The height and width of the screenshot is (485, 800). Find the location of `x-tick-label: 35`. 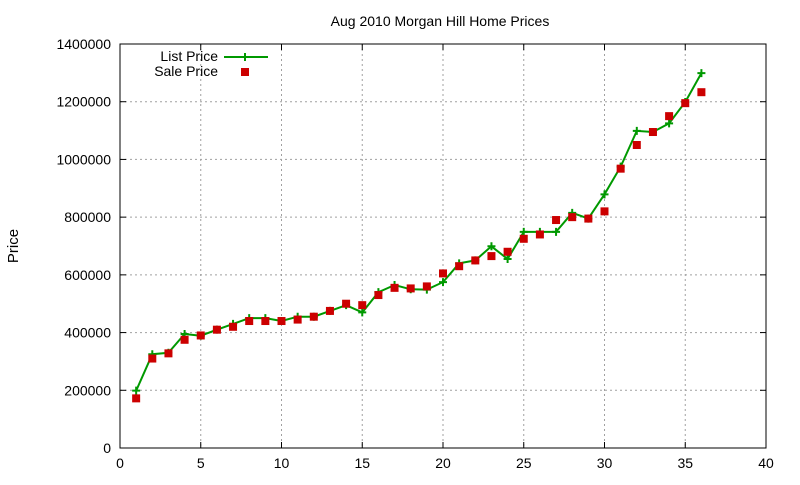

x-tick-label: 35 is located at coordinates (685, 463).